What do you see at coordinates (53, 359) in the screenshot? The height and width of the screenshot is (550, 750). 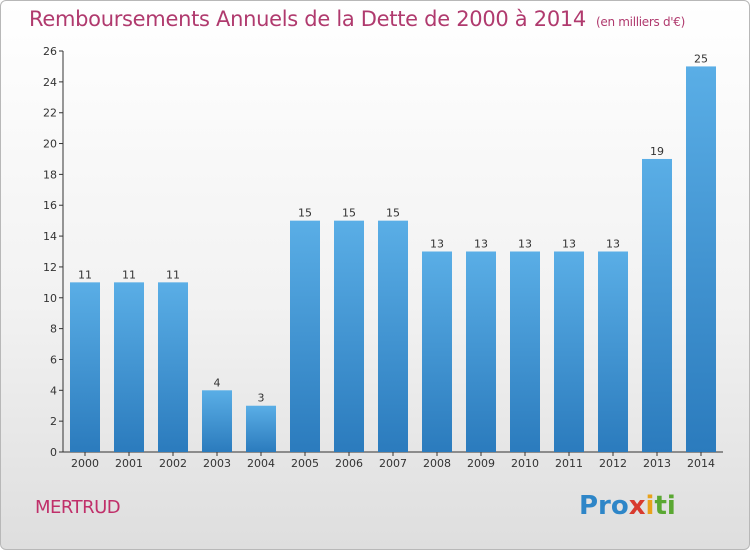 I see `y-tick-label: 6` at bounding box center [53, 359].